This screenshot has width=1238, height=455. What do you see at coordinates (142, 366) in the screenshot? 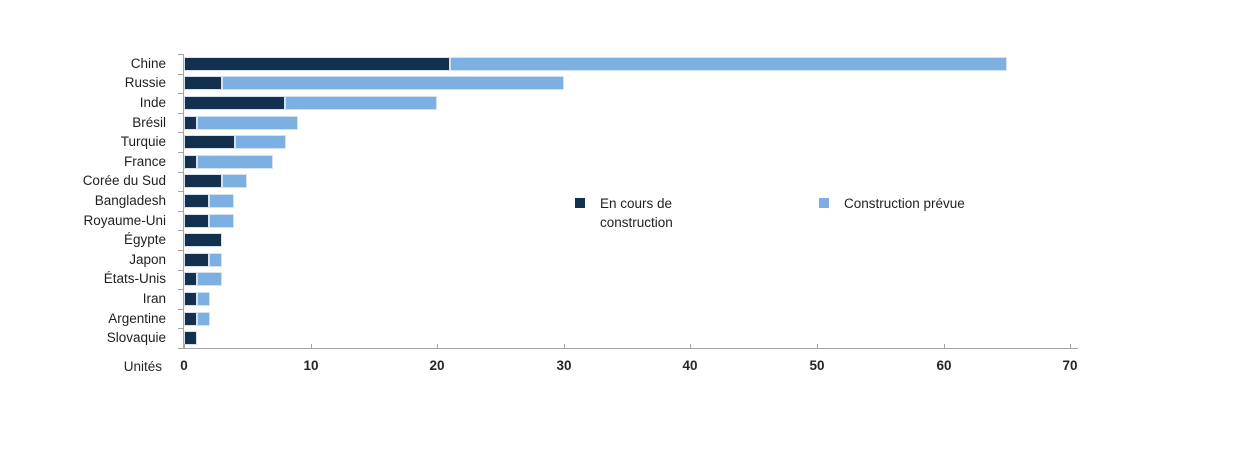
I see `x-axis-title: Unités` at bounding box center [142, 366].